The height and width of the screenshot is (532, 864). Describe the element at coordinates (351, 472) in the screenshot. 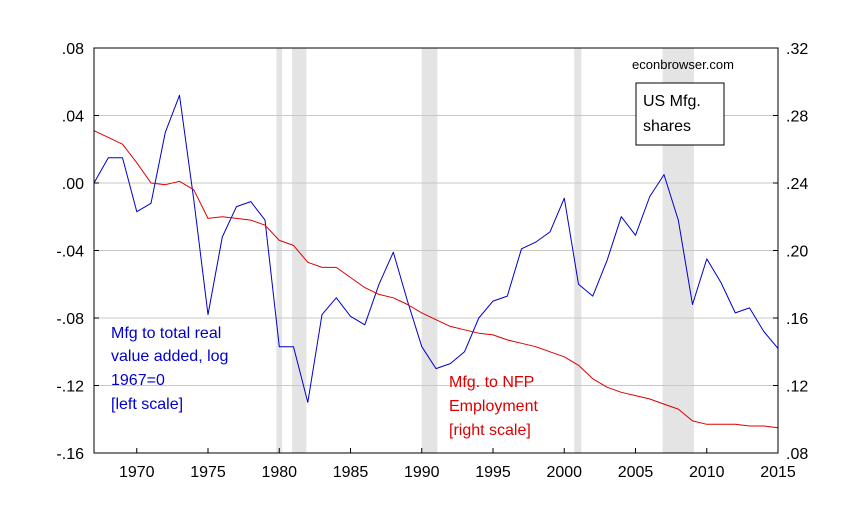

I see `x-tick-label-3: 1985` at that location.